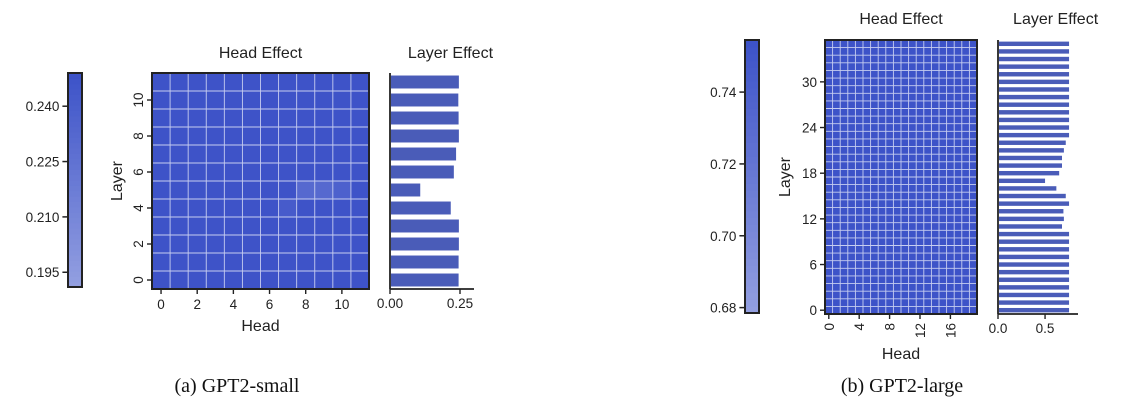 The image size is (1130, 412). What do you see at coordinates (813, 265) in the screenshot?
I see `heatmap-y-tick-label: 6` at bounding box center [813, 265].